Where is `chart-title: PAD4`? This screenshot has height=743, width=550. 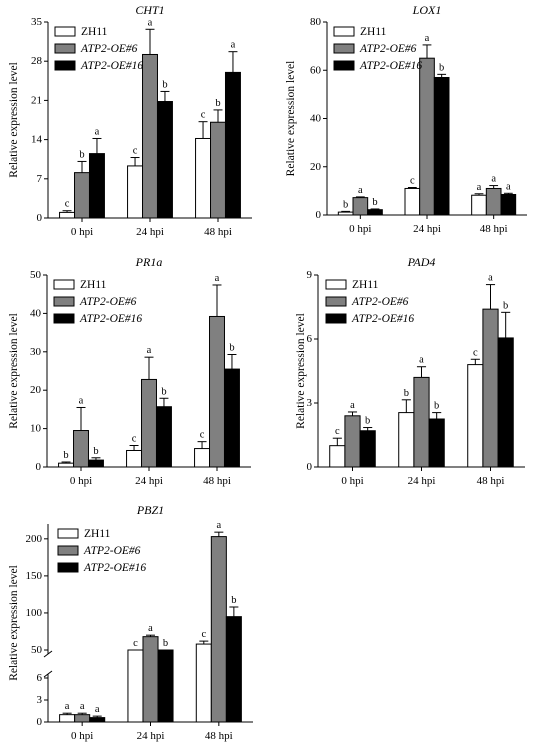
chart-title: PAD4 is located at coordinates (421, 262).